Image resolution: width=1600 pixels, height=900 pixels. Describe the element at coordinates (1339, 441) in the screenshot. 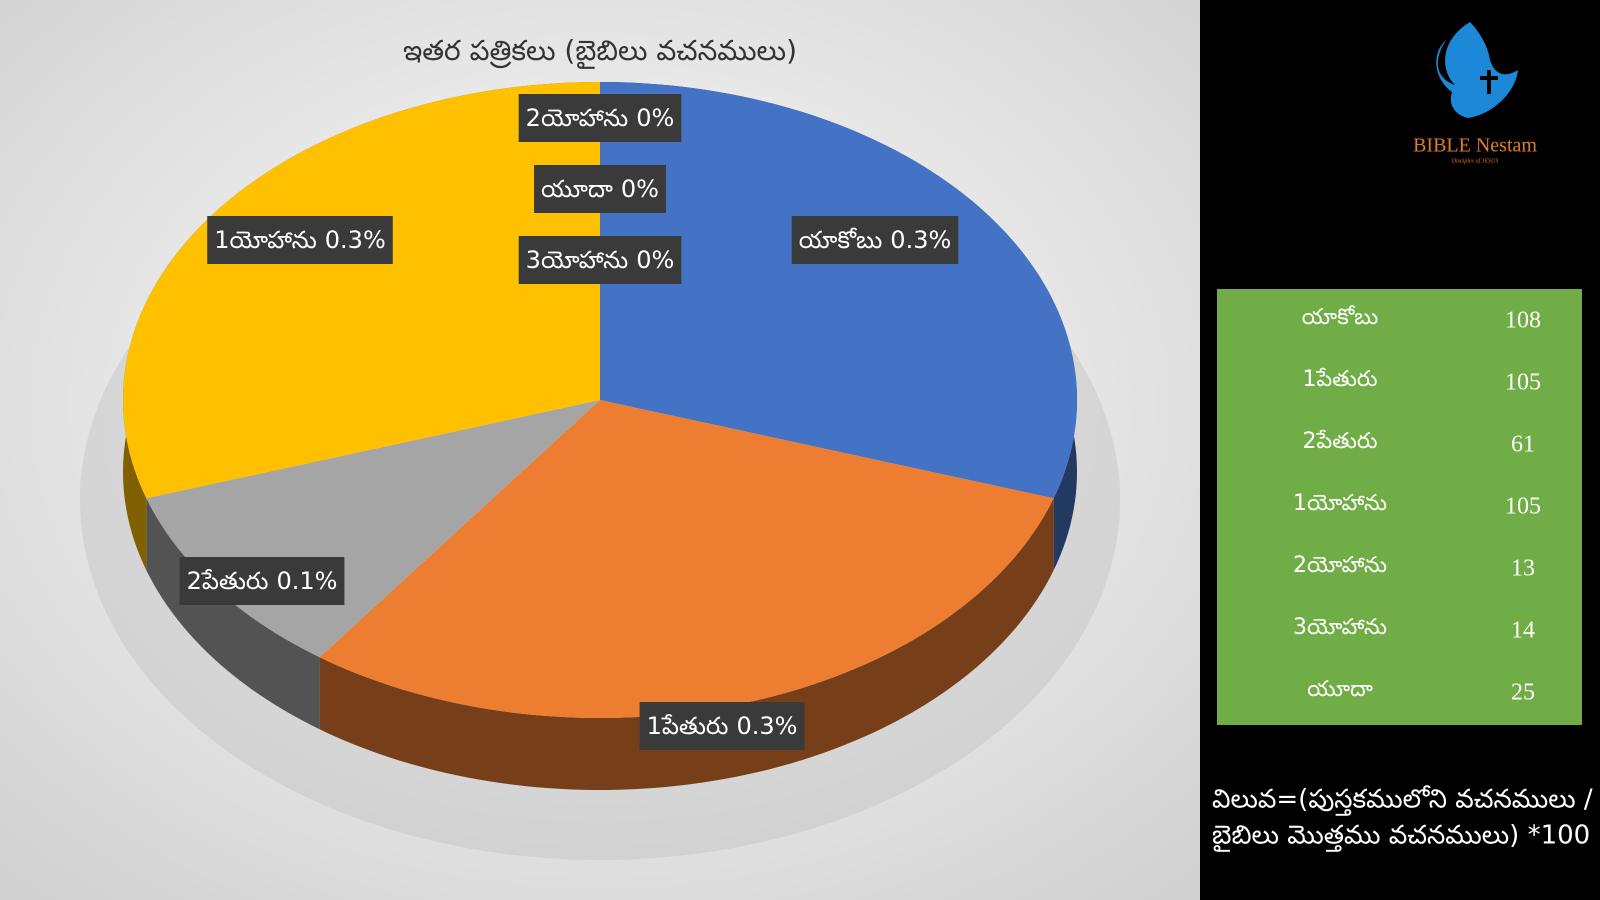

I see `row-name: 2పేతురు` at that location.